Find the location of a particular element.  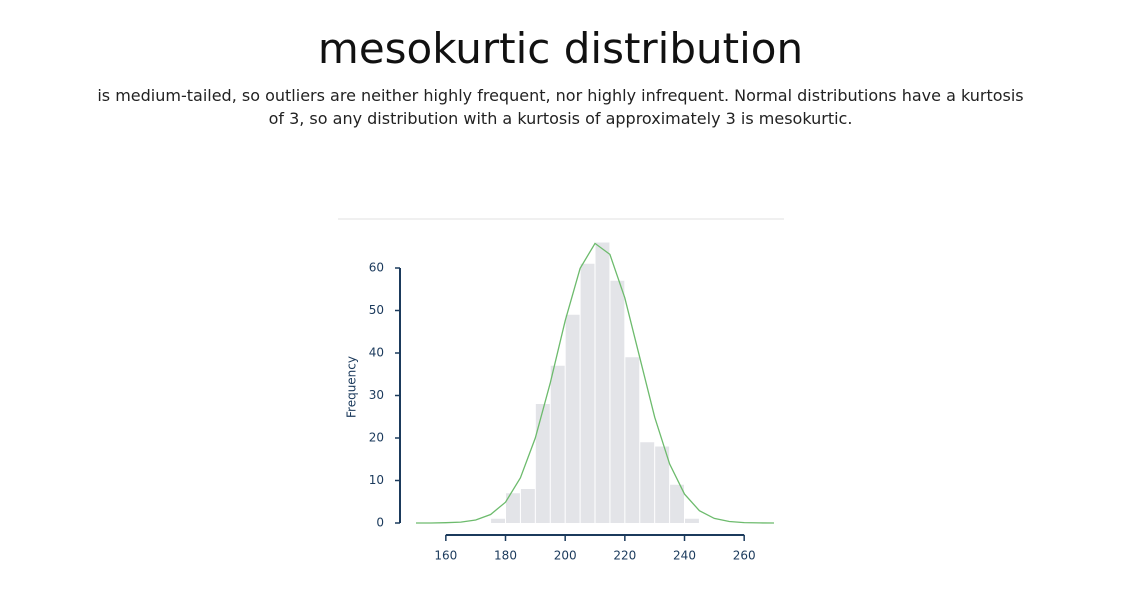

x-tick-label: 240 is located at coordinates (684, 556).